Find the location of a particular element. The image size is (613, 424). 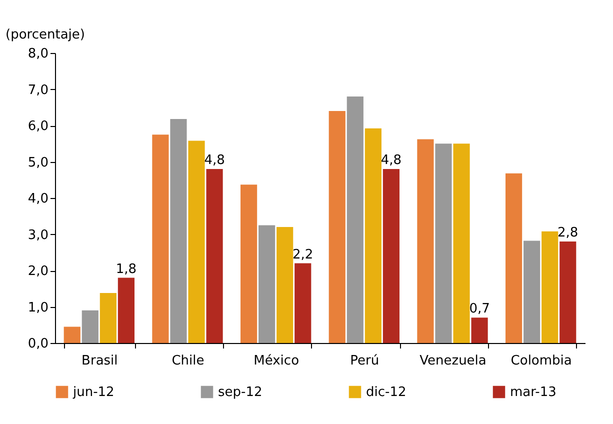

data-label: 2,2 is located at coordinates (303, 254).